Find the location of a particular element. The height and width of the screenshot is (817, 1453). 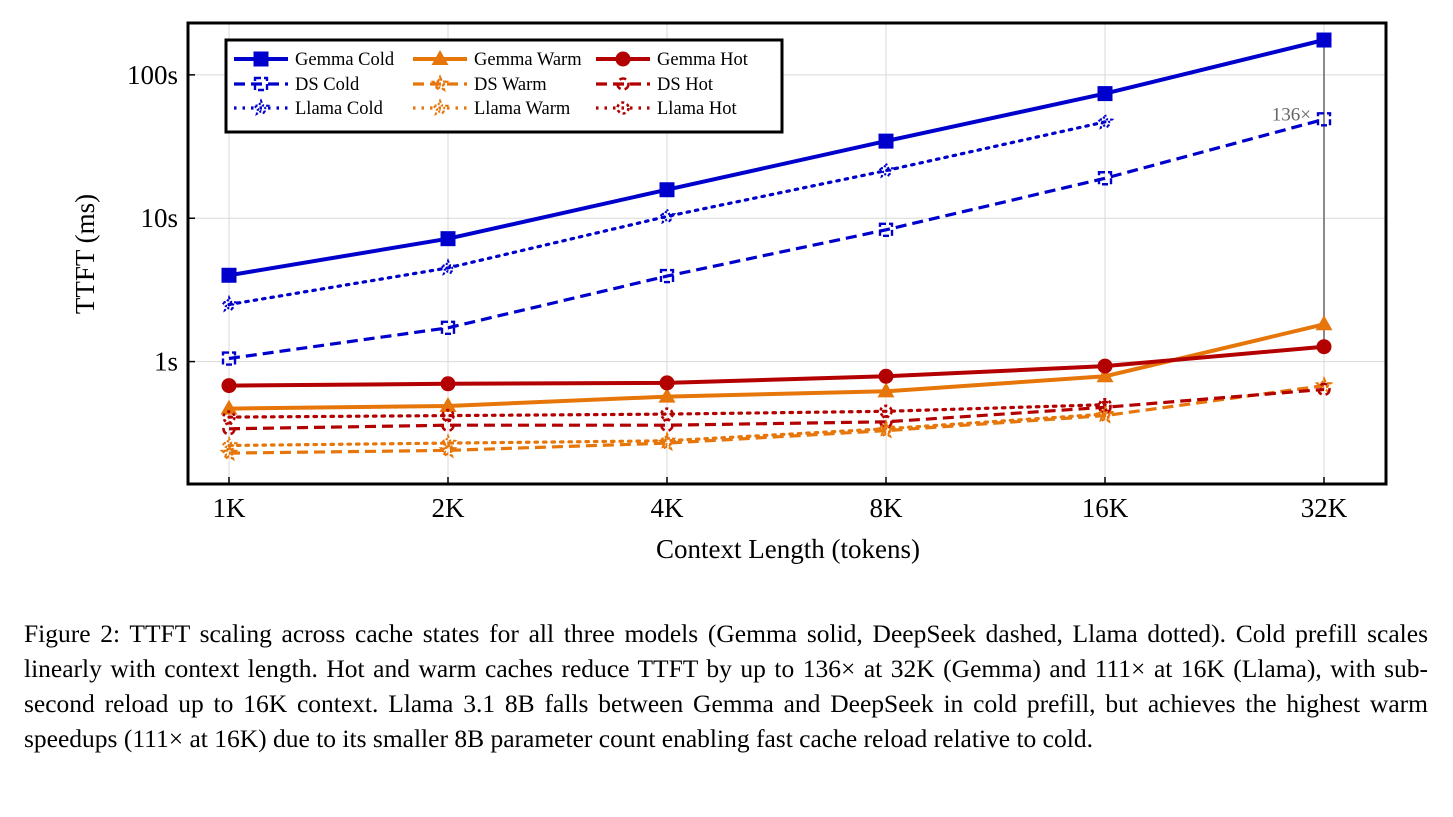

x-tick-1k: 1K is located at coordinates (230, 508).